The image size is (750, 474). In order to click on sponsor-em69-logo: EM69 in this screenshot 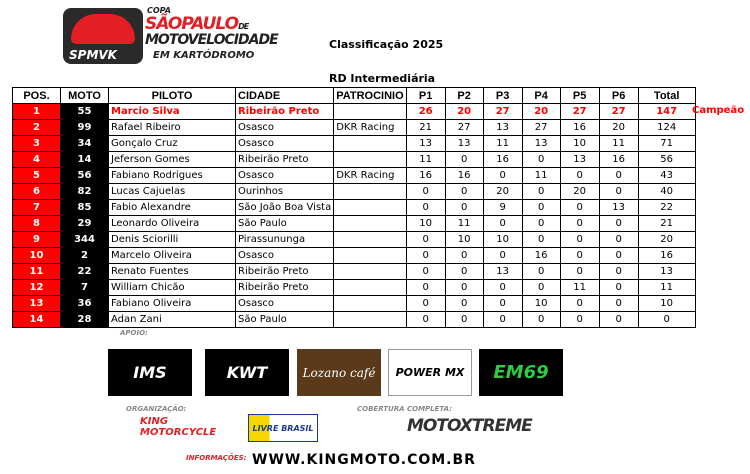, I will do `click(521, 372)`.